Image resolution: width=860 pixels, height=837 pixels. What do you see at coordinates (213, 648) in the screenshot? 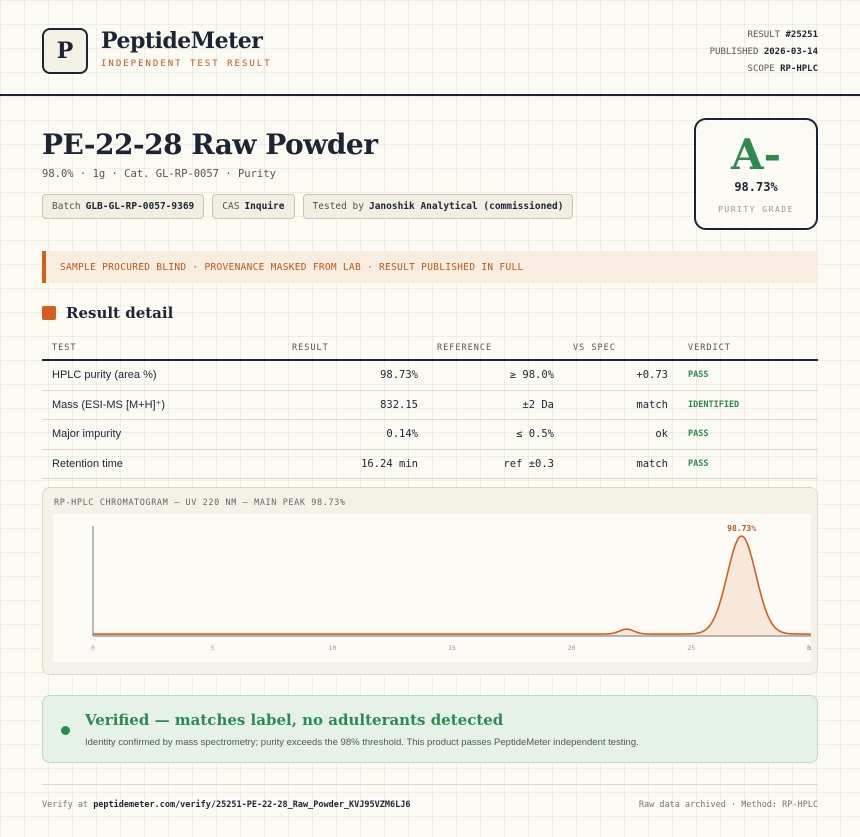
I see `x-tick-label: 5` at bounding box center [213, 648].